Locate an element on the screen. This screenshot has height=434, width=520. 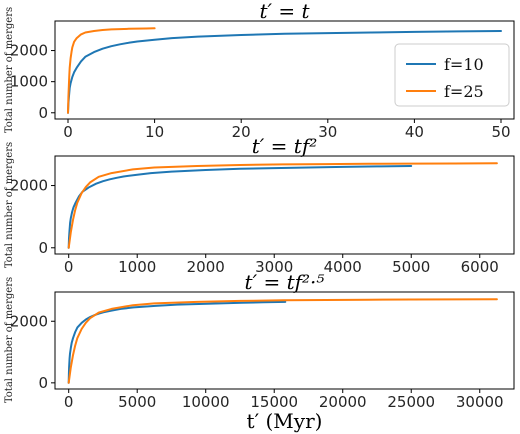
panel-title: t′ = t is located at coordinates (284, 11).